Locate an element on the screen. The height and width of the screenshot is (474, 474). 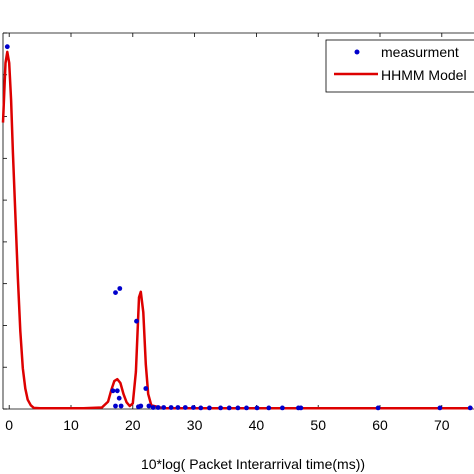
legend-box is located at coordinates (399, 66).